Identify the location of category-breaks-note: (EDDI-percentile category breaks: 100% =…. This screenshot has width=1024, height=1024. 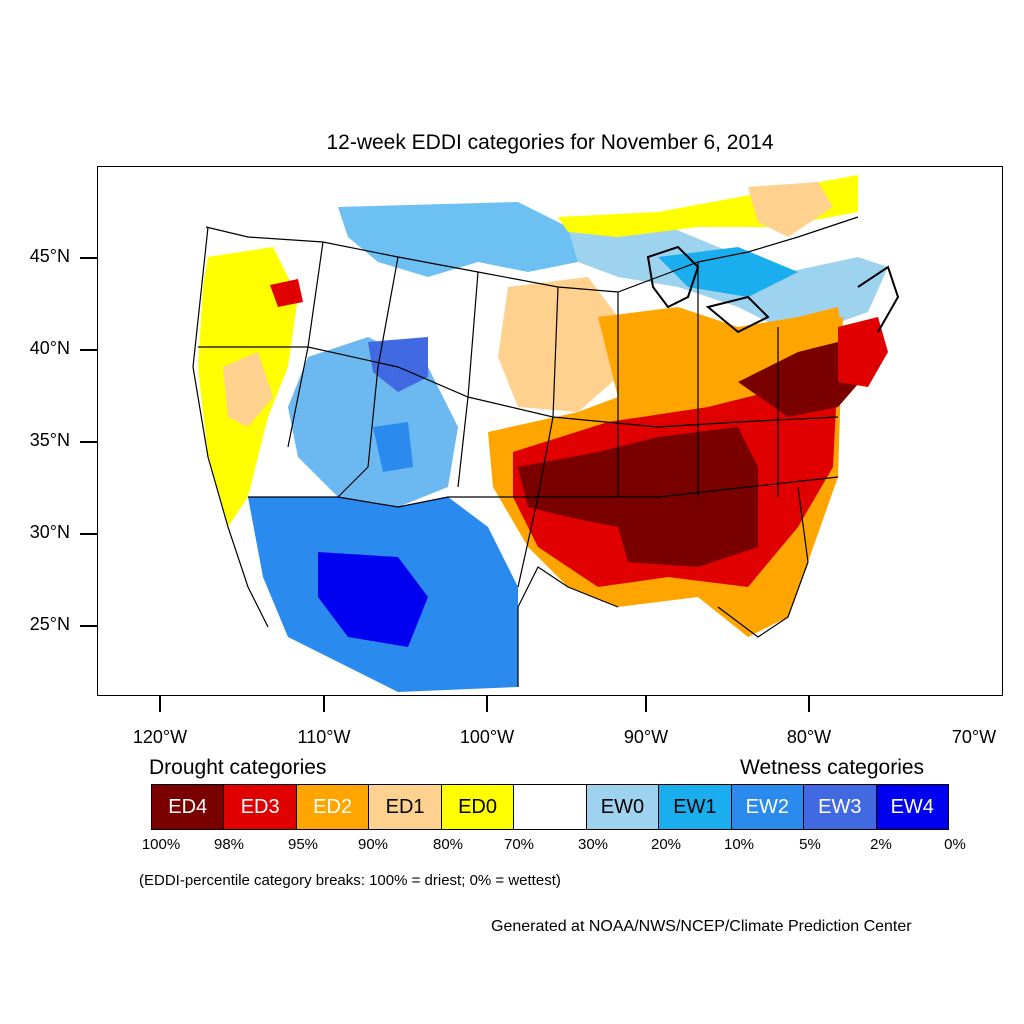
(350, 880).